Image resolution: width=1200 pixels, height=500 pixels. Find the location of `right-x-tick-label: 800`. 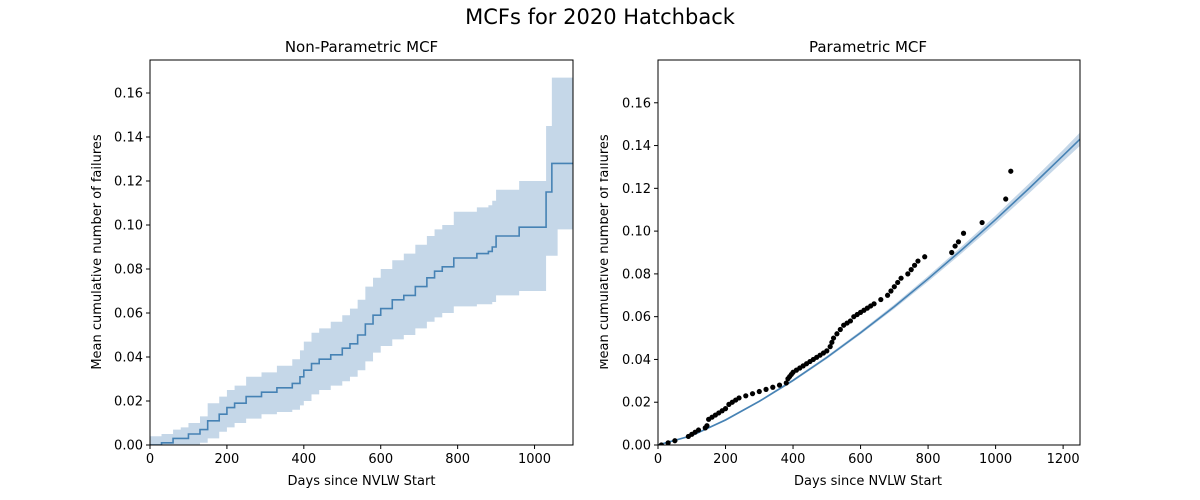

right-x-tick-label: 800 is located at coordinates (928, 459).